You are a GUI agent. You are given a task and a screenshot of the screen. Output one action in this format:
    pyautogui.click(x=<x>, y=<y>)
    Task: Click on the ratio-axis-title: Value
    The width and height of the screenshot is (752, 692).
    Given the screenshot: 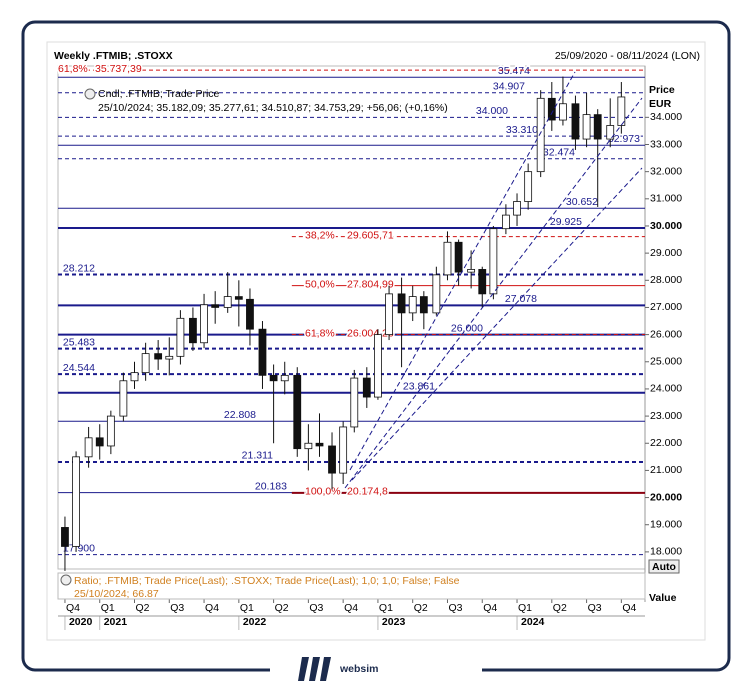 What is the action you would take?
    pyautogui.click(x=663, y=598)
    